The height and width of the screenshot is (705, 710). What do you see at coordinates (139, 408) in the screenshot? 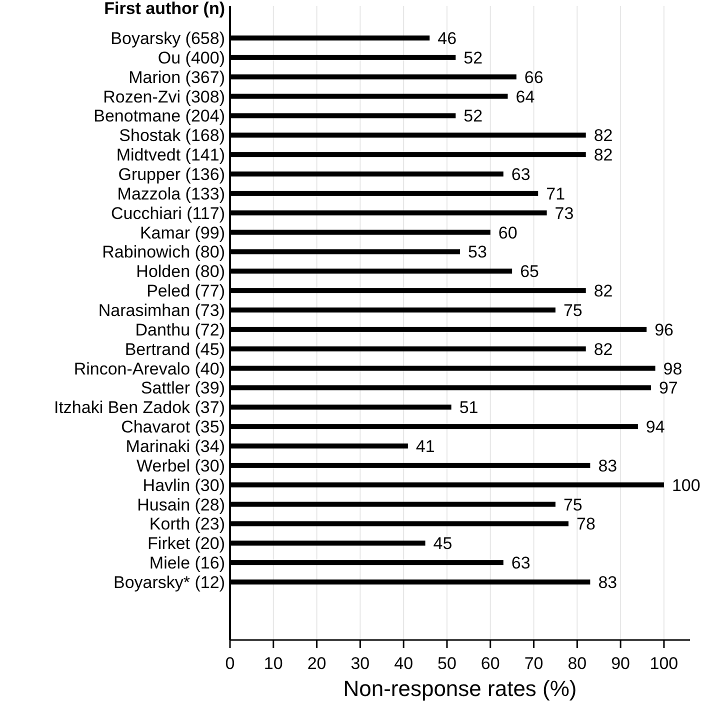
I see `y-tick-label: Itzhaki Ben Zadok (37)` at bounding box center [139, 408].